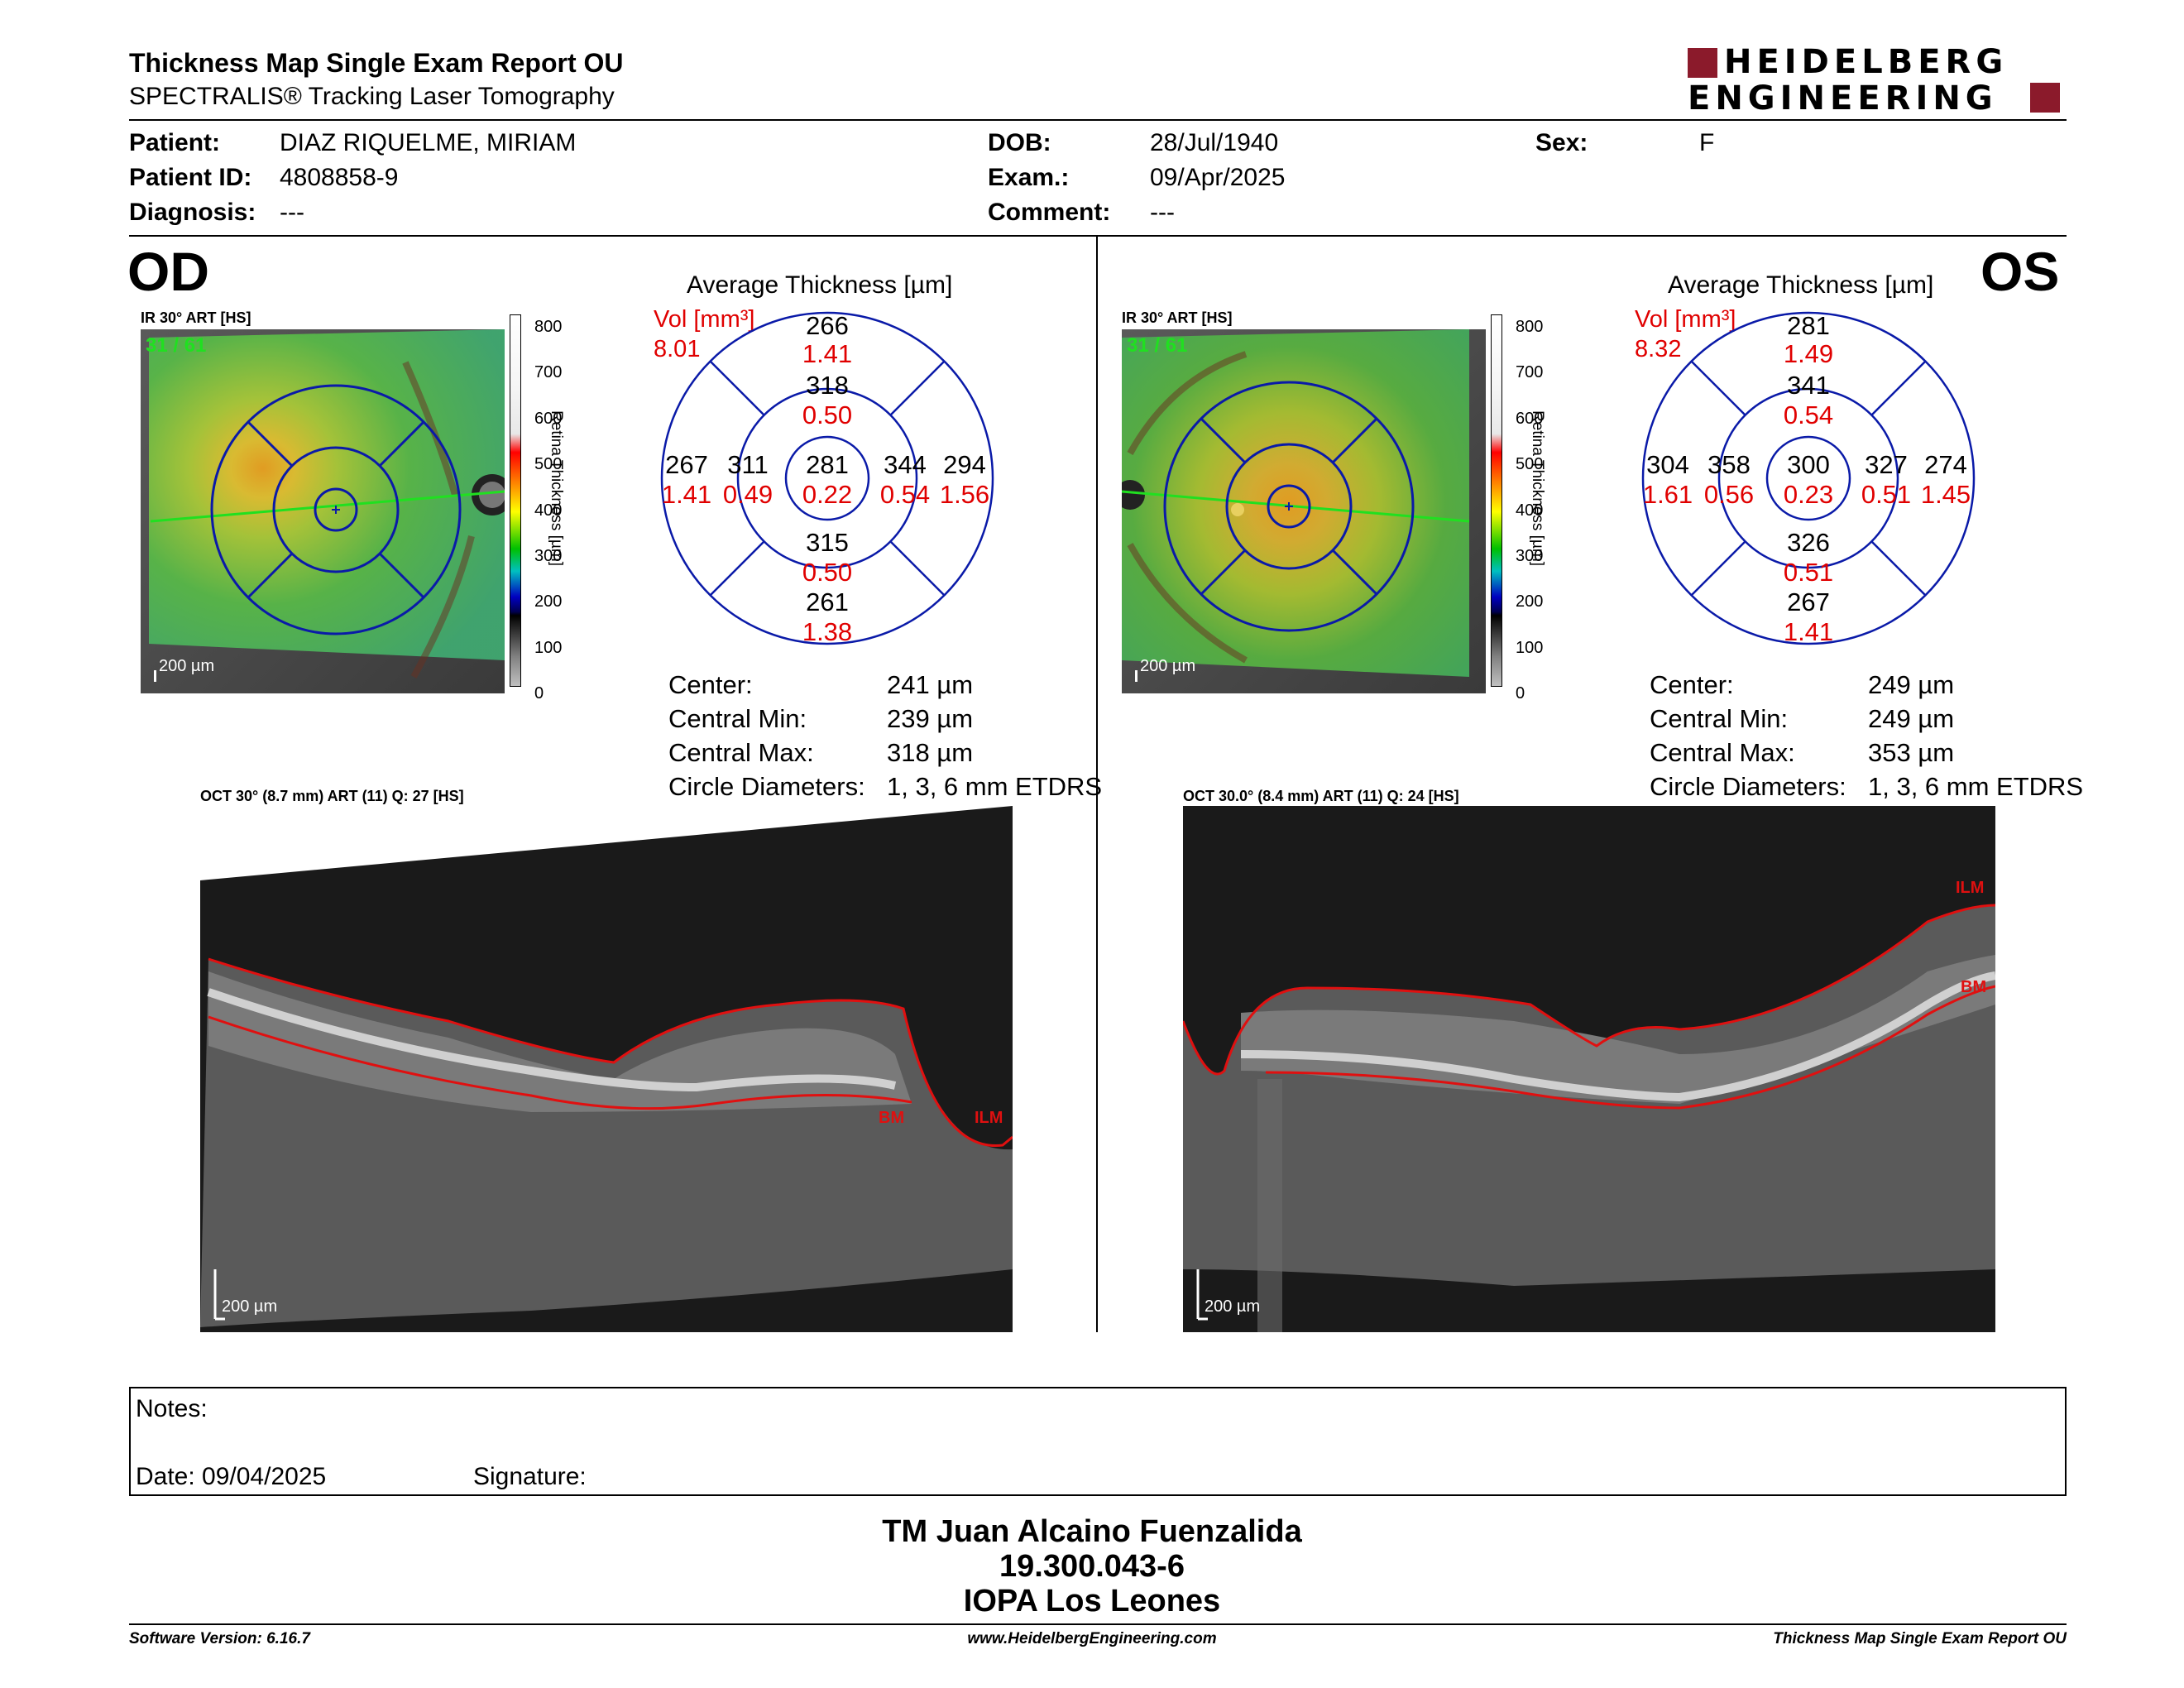  I want to click on heidelberg-logo: HEIDELBERG ENGINEERING, so click(1878, 80).